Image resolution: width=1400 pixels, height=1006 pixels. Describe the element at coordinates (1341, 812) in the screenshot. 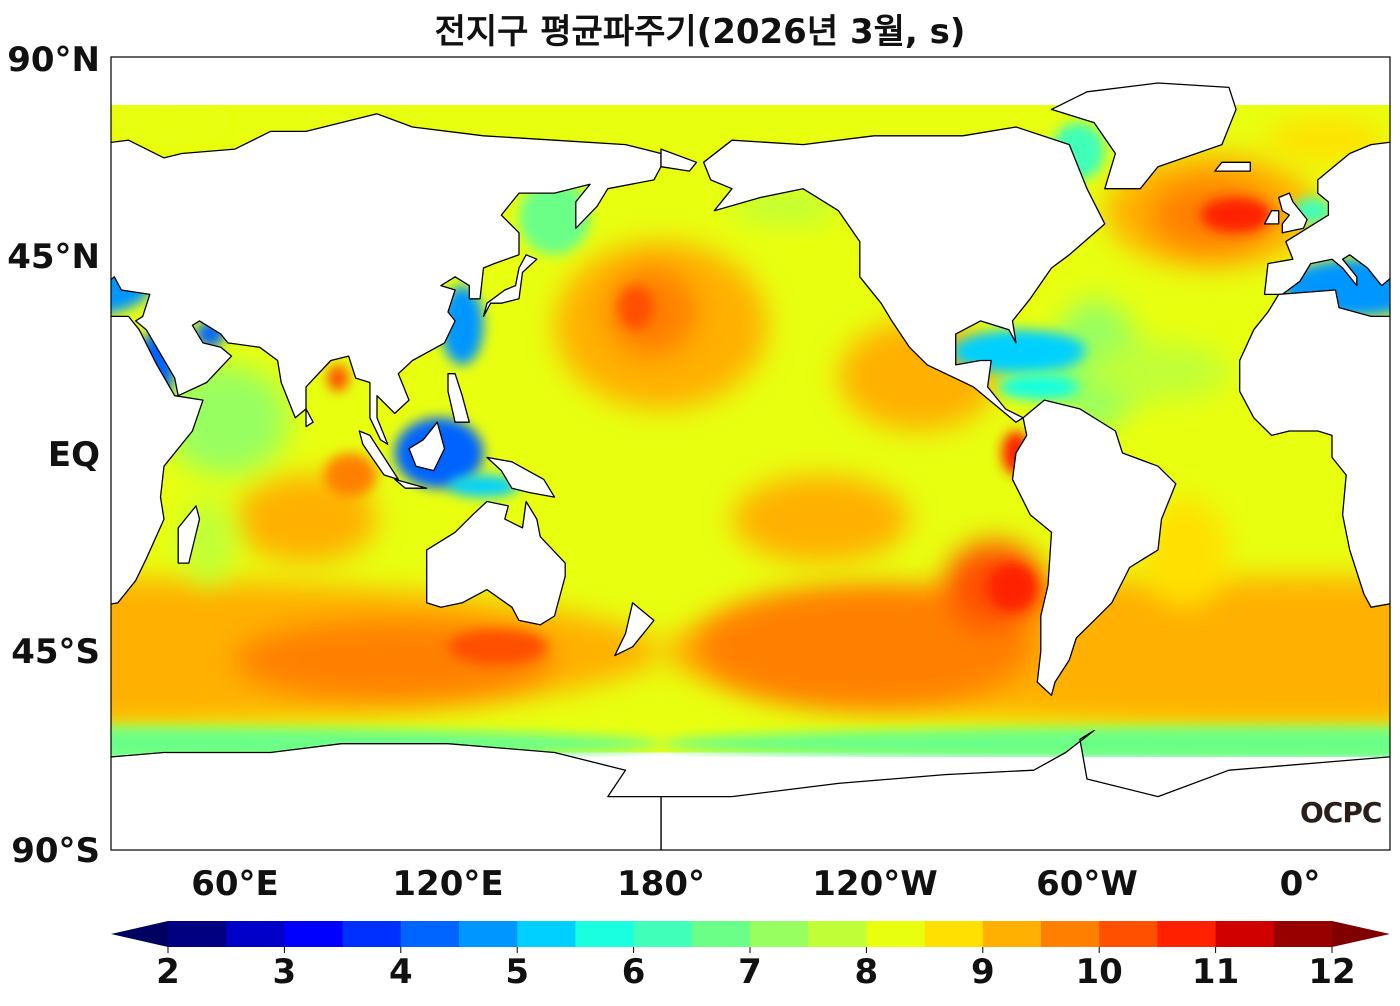

I see `ocpc-logo: OCPC` at that location.